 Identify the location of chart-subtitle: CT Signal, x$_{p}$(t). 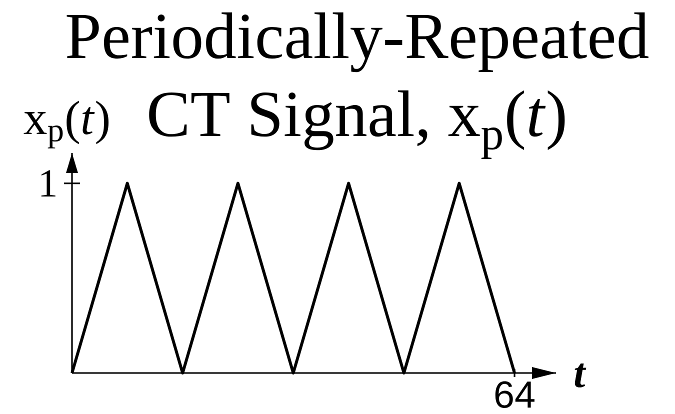
(357, 124).